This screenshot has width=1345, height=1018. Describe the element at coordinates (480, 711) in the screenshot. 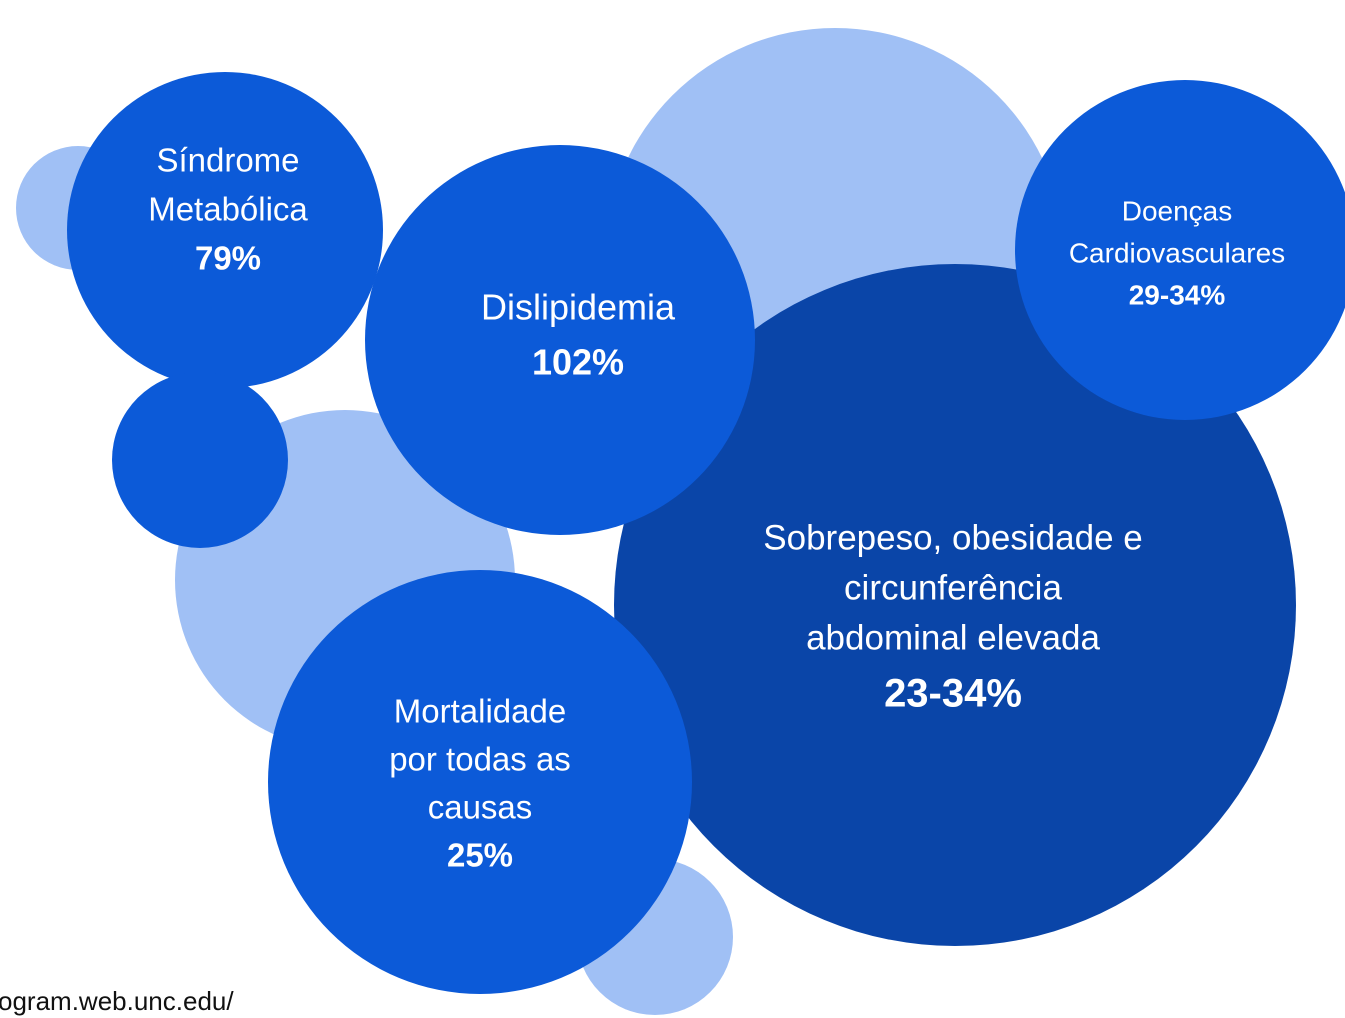

I see `bubble-label: Mortalidade` at that location.